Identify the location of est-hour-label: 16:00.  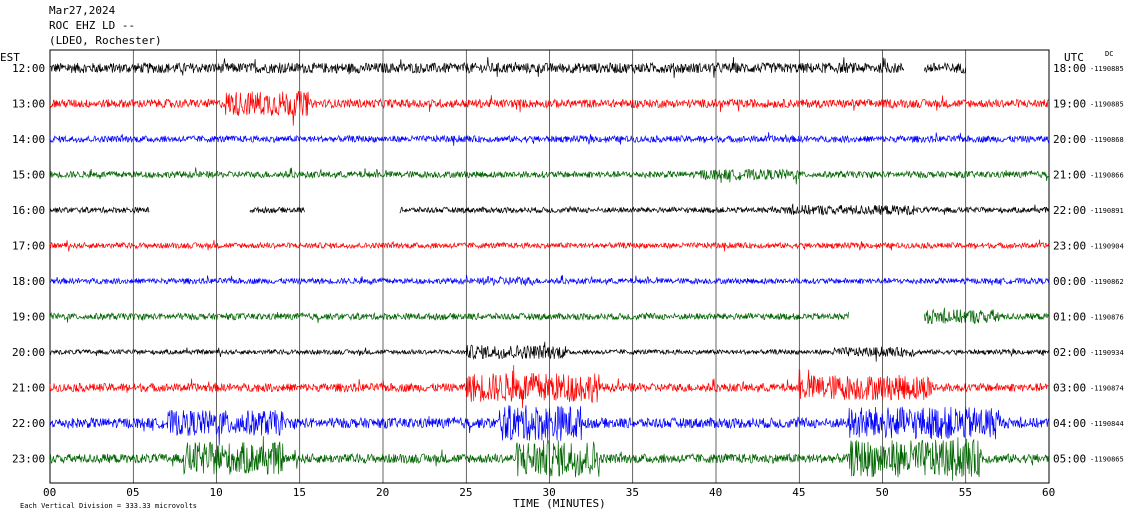
(28, 210).